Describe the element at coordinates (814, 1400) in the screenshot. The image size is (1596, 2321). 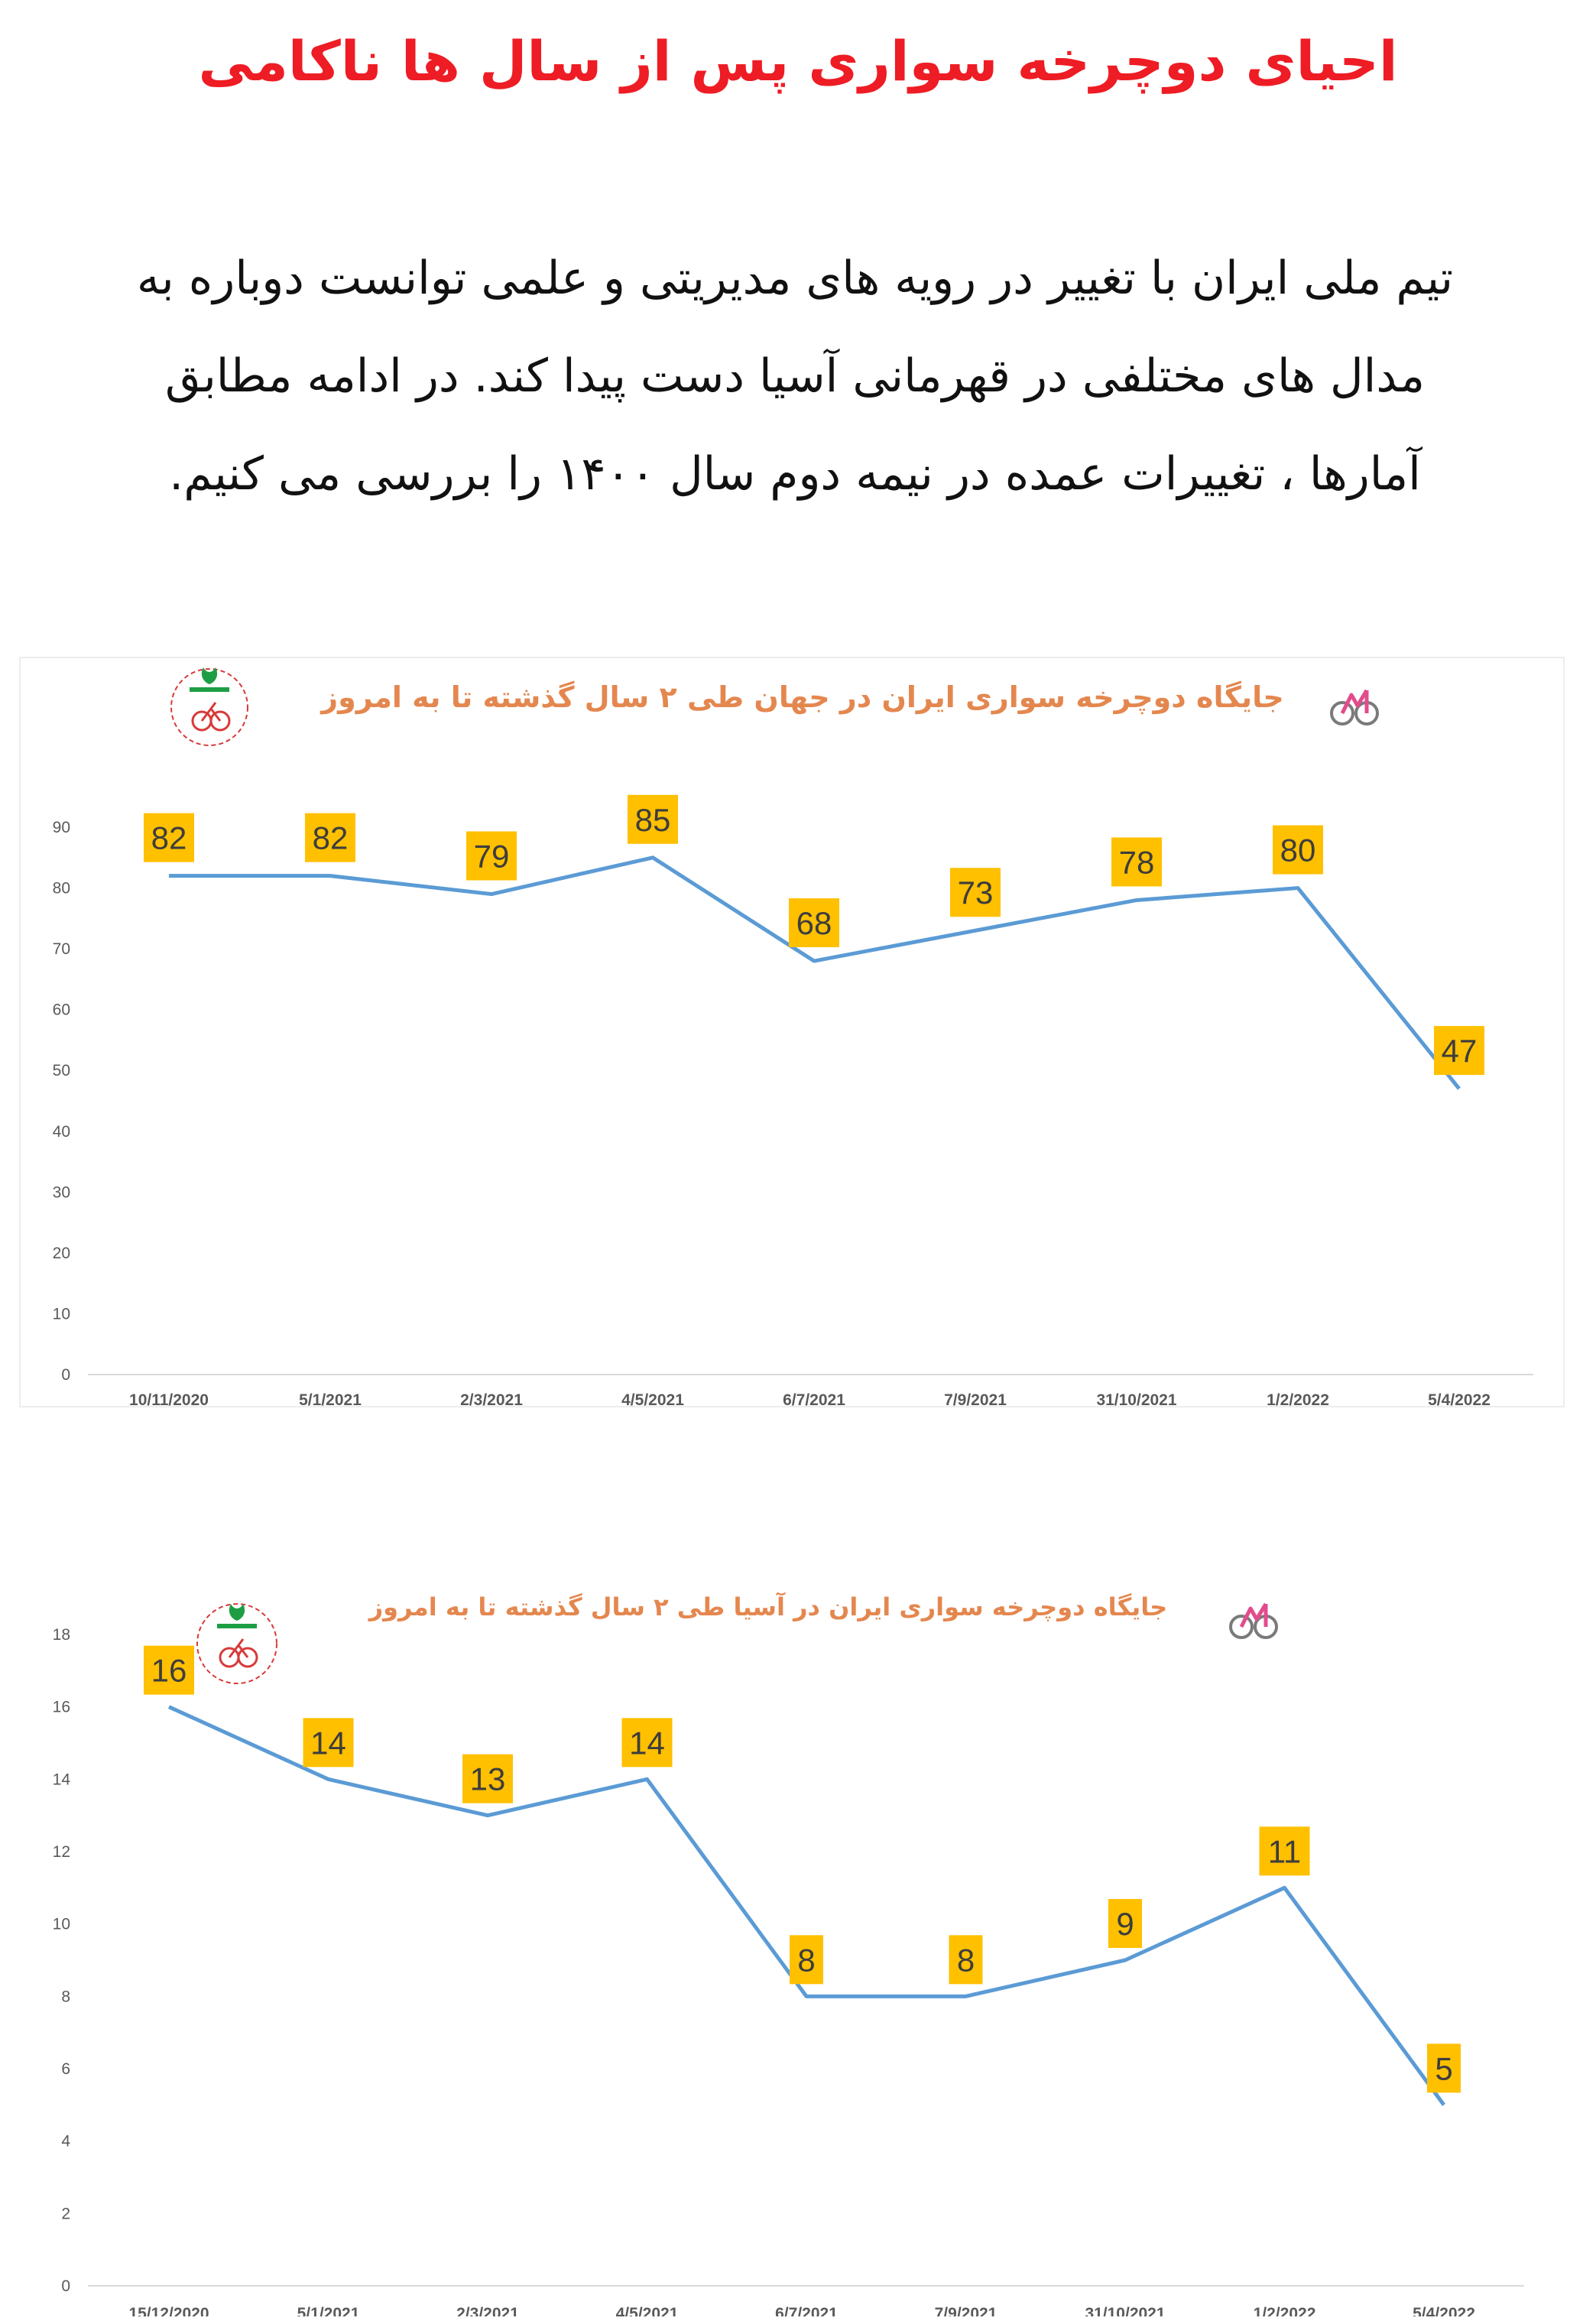
I see `x-tick-label: 6/7/2021` at that location.